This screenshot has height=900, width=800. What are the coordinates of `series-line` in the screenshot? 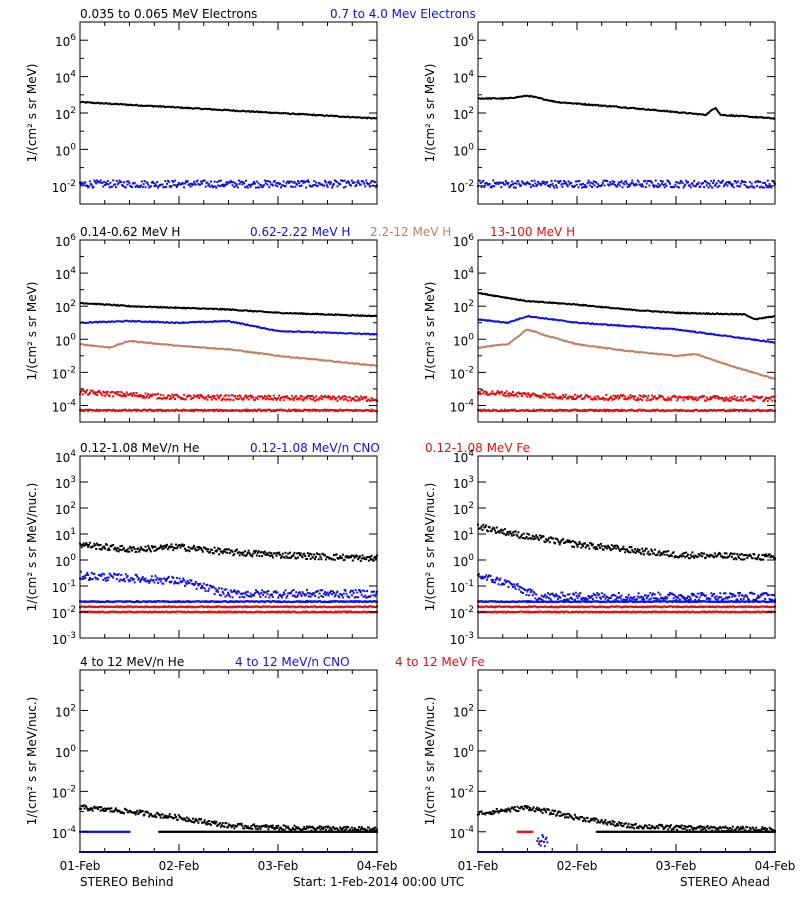 It's located at (626, 329).